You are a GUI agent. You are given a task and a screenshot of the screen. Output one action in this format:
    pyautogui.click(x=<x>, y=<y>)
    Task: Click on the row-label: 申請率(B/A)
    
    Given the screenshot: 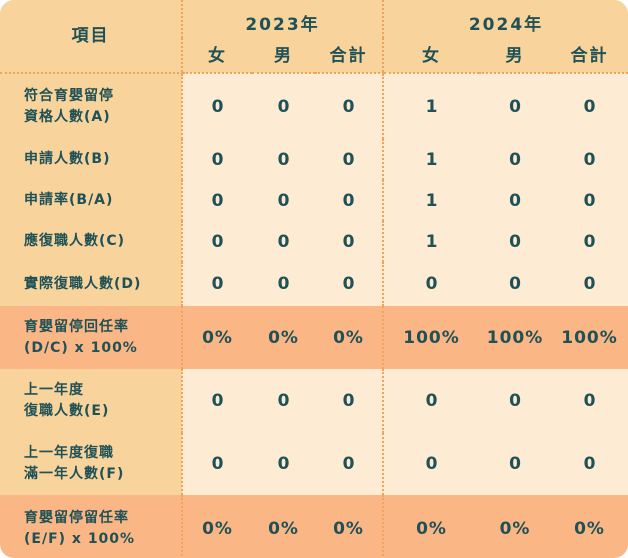 What is the action you would take?
    pyautogui.click(x=91, y=200)
    